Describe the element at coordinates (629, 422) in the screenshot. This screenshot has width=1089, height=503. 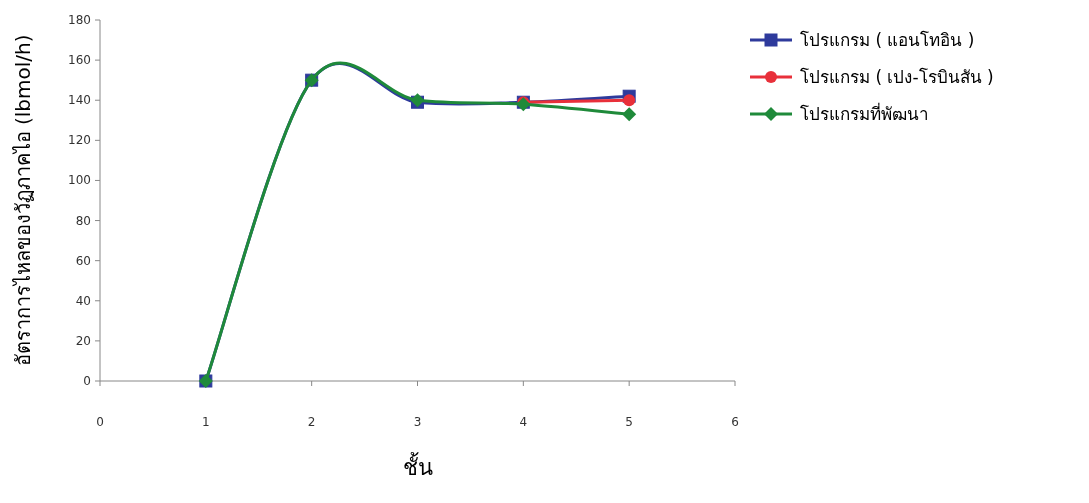
I see `x-tick-label: 5` at that location.